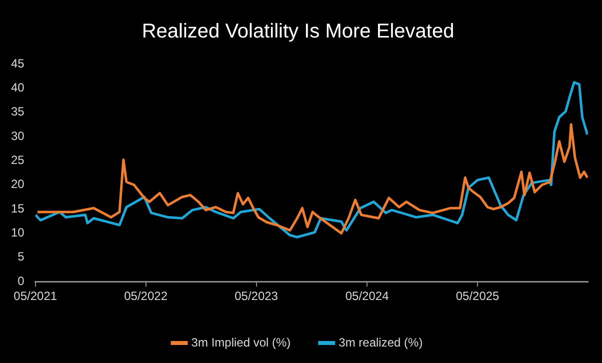 Image resolution: width=602 pixels, height=363 pixels. What do you see at coordinates (256, 296) in the screenshot?
I see `x-tick-label: 05/2023` at bounding box center [256, 296].